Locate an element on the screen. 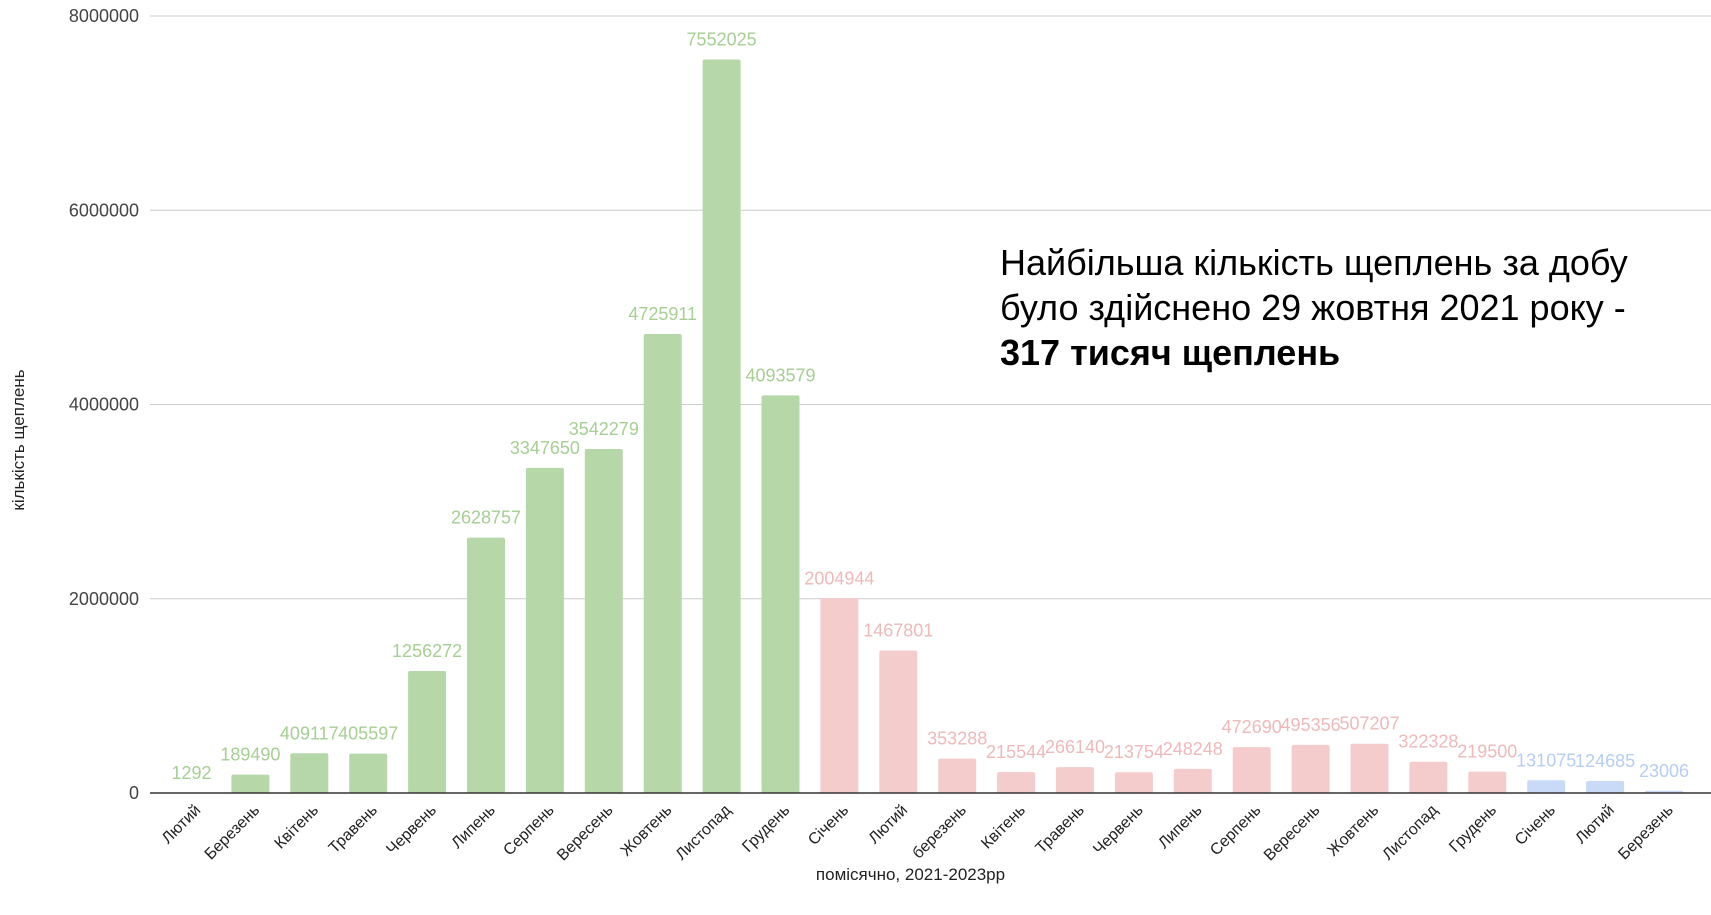  data-label: 4093579 is located at coordinates (780, 375).